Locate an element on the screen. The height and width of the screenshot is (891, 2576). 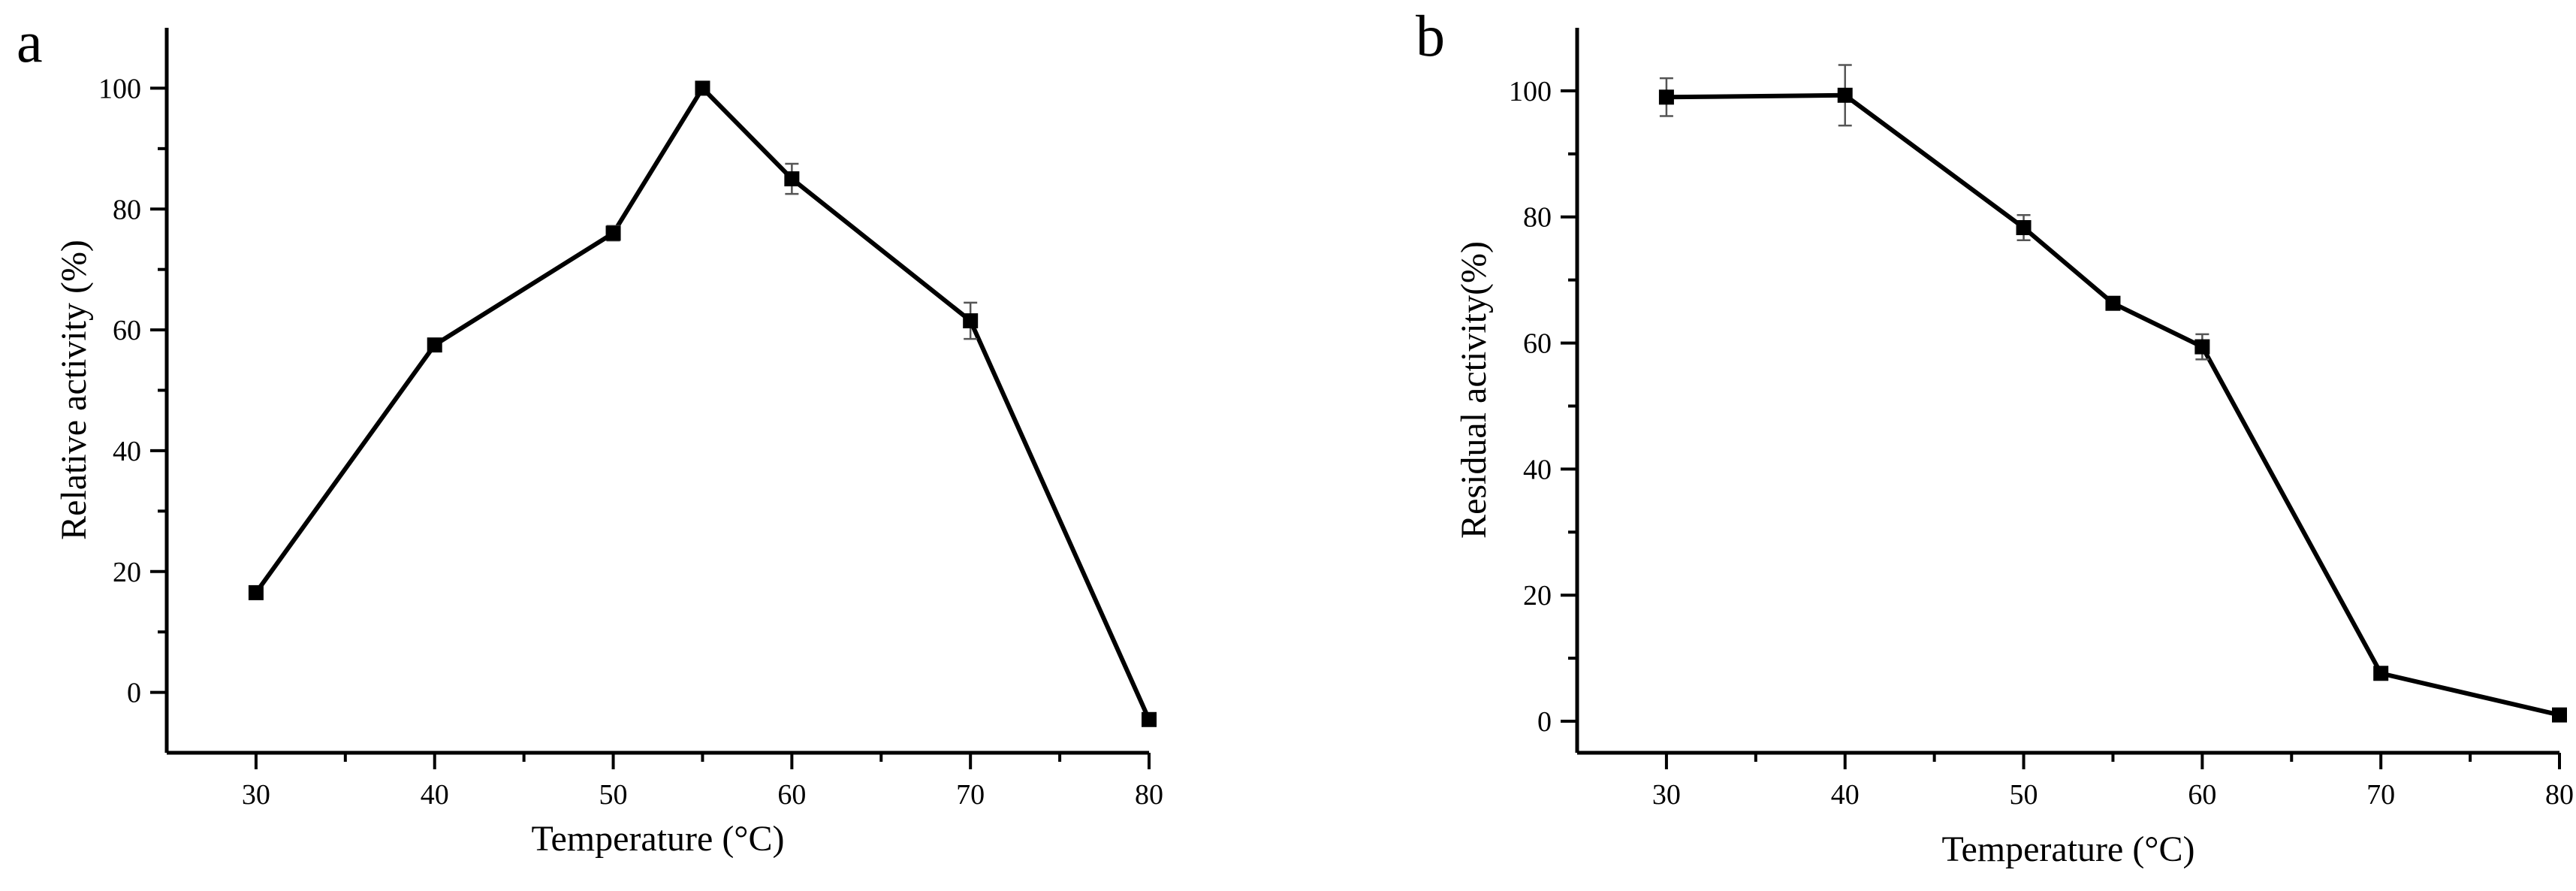
y-tick-label-a-1: 20 is located at coordinates (127, 572).